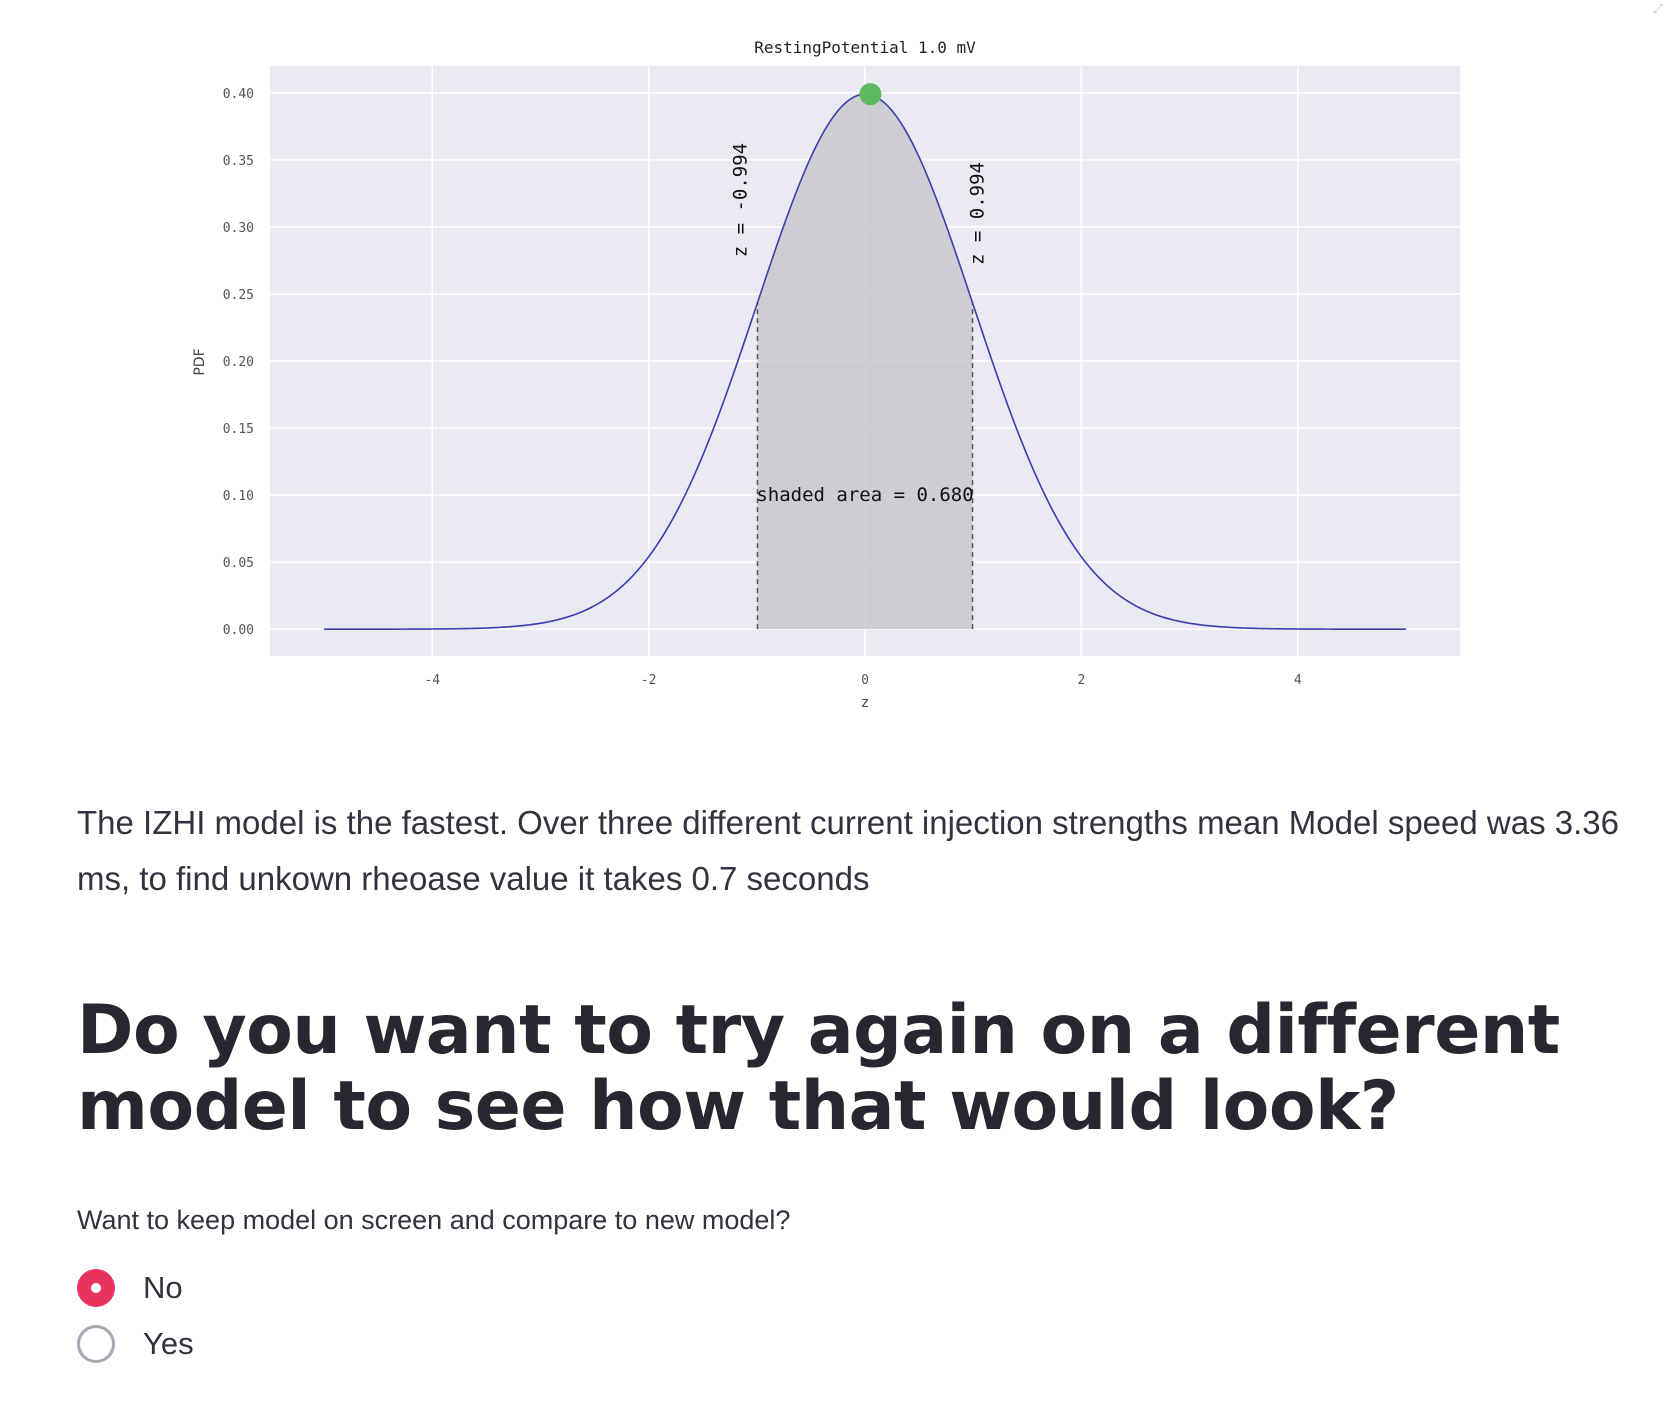 This screenshot has width=1674, height=1422. Describe the element at coordinates (96, 1344) in the screenshot. I see `radio-button-yes` at that location.